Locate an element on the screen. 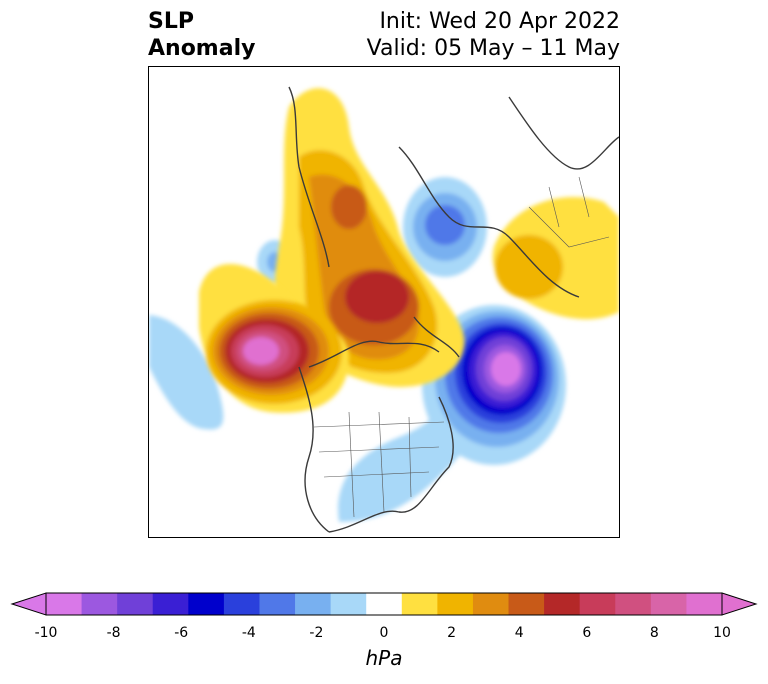 The image size is (768, 684). valid-range: Valid: 05 May – 11 May is located at coordinates (493, 48).